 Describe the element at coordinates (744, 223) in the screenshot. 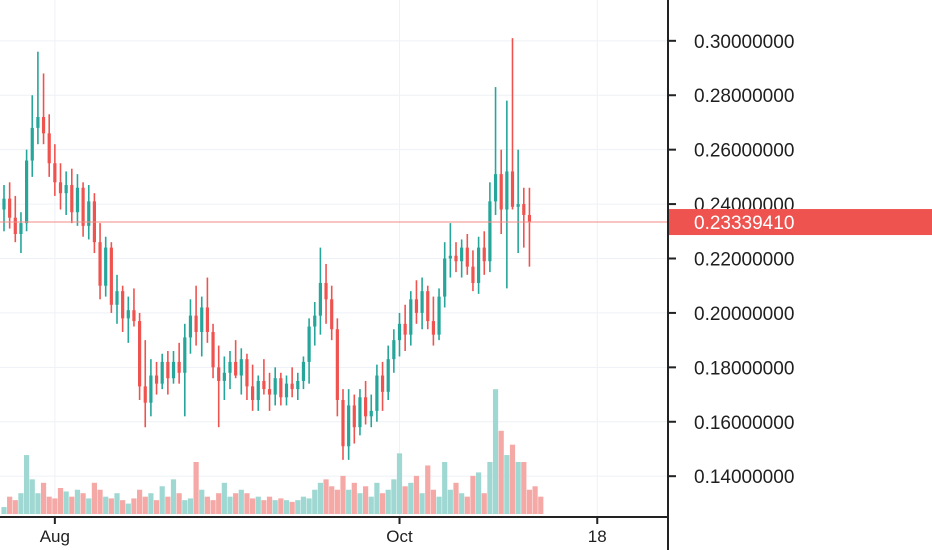

I see `current-price-label: 0.23339410` at that location.